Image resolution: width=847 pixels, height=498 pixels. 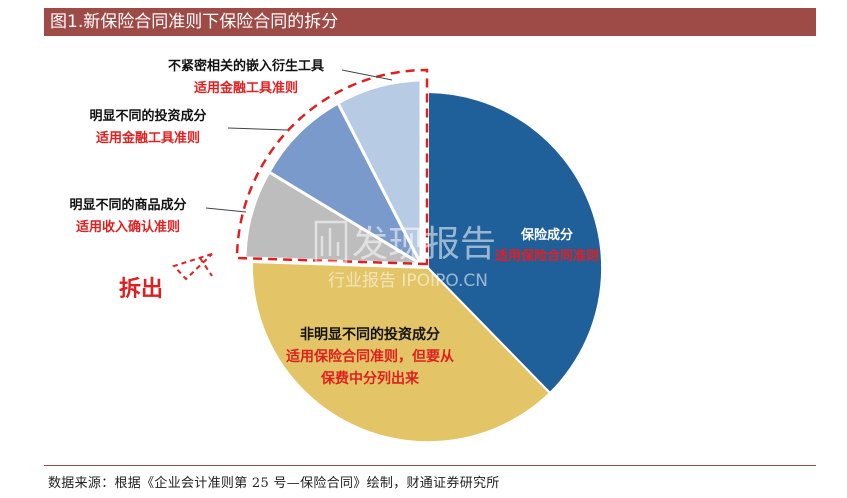 What do you see at coordinates (430, 22) in the screenshot?
I see `figure-title: 图1.新保险合同准则下保险合同的拆分` at bounding box center [430, 22].